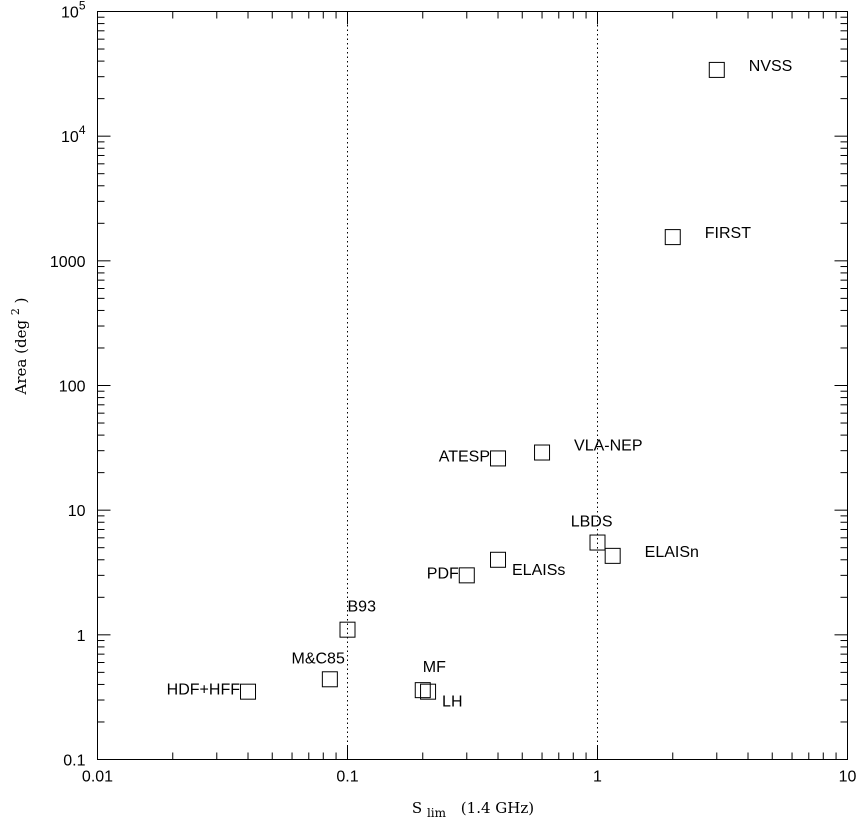 The width and height of the screenshot is (859, 827). What do you see at coordinates (464, 456) in the screenshot?
I see `point-label: ATESP` at bounding box center [464, 456].